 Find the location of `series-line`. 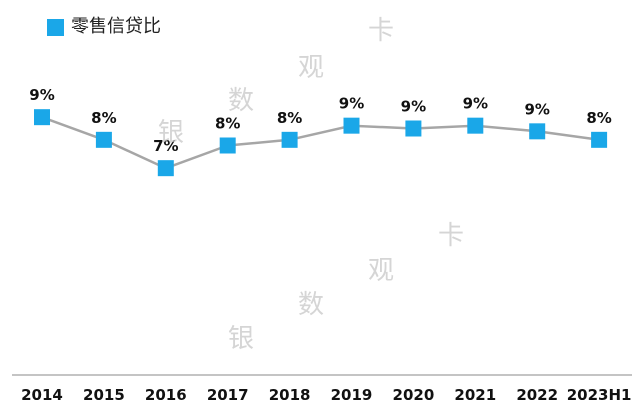

series-line is located at coordinates (320, 143).